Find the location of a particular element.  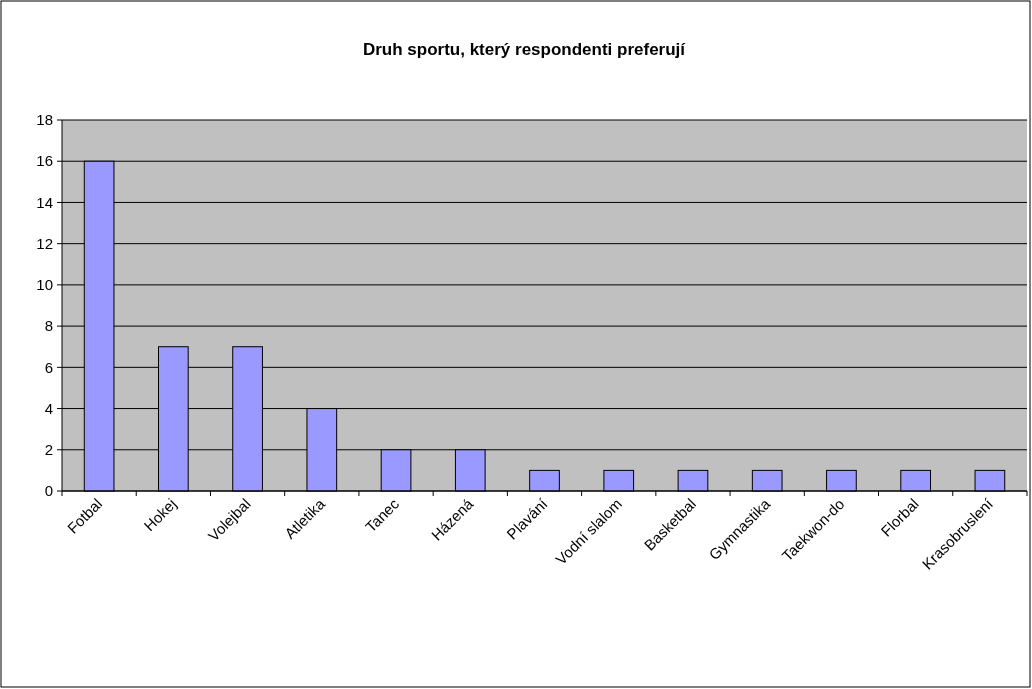

y-tick-label: 8 is located at coordinates (48, 326).